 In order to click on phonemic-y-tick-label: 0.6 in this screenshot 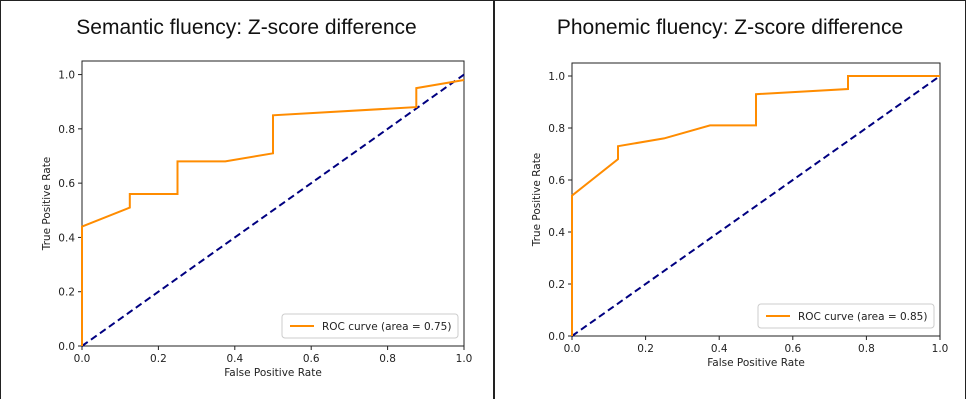, I will do `click(556, 181)`.